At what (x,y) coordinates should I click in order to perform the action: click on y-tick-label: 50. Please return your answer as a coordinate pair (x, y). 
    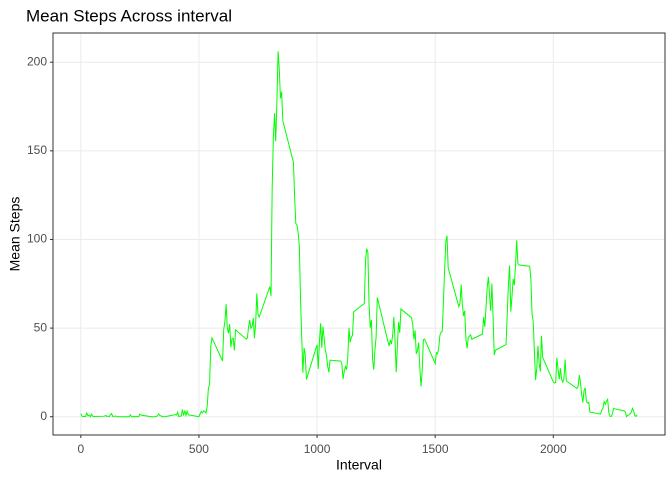
    Looking at the image, I should click on (41, 327).